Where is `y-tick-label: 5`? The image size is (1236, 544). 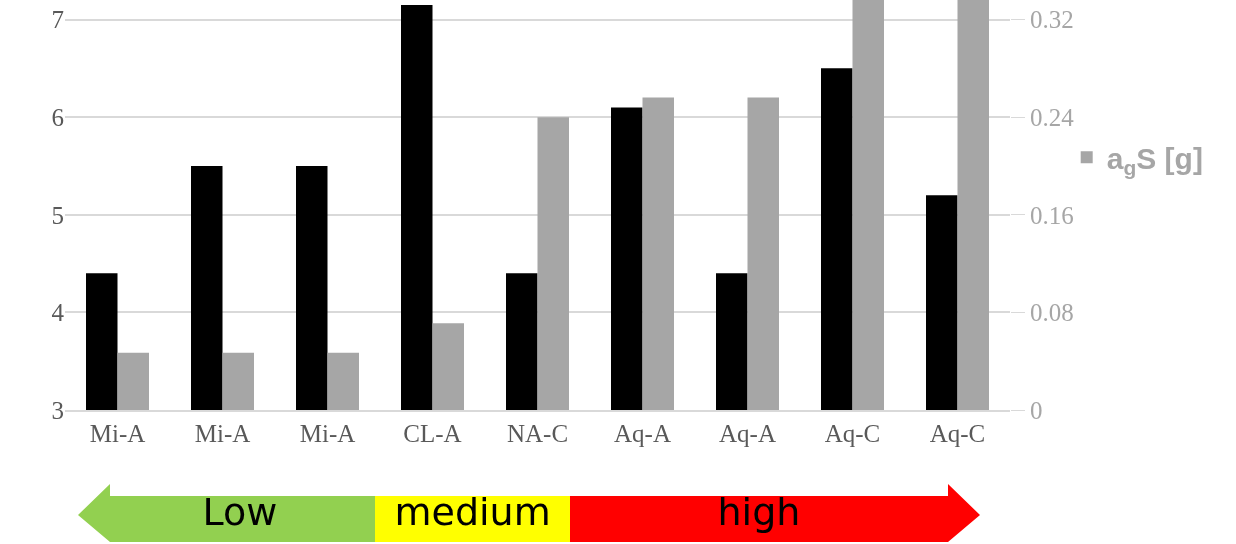 y-tick-label: 5 is located at coordinates (57, 215).